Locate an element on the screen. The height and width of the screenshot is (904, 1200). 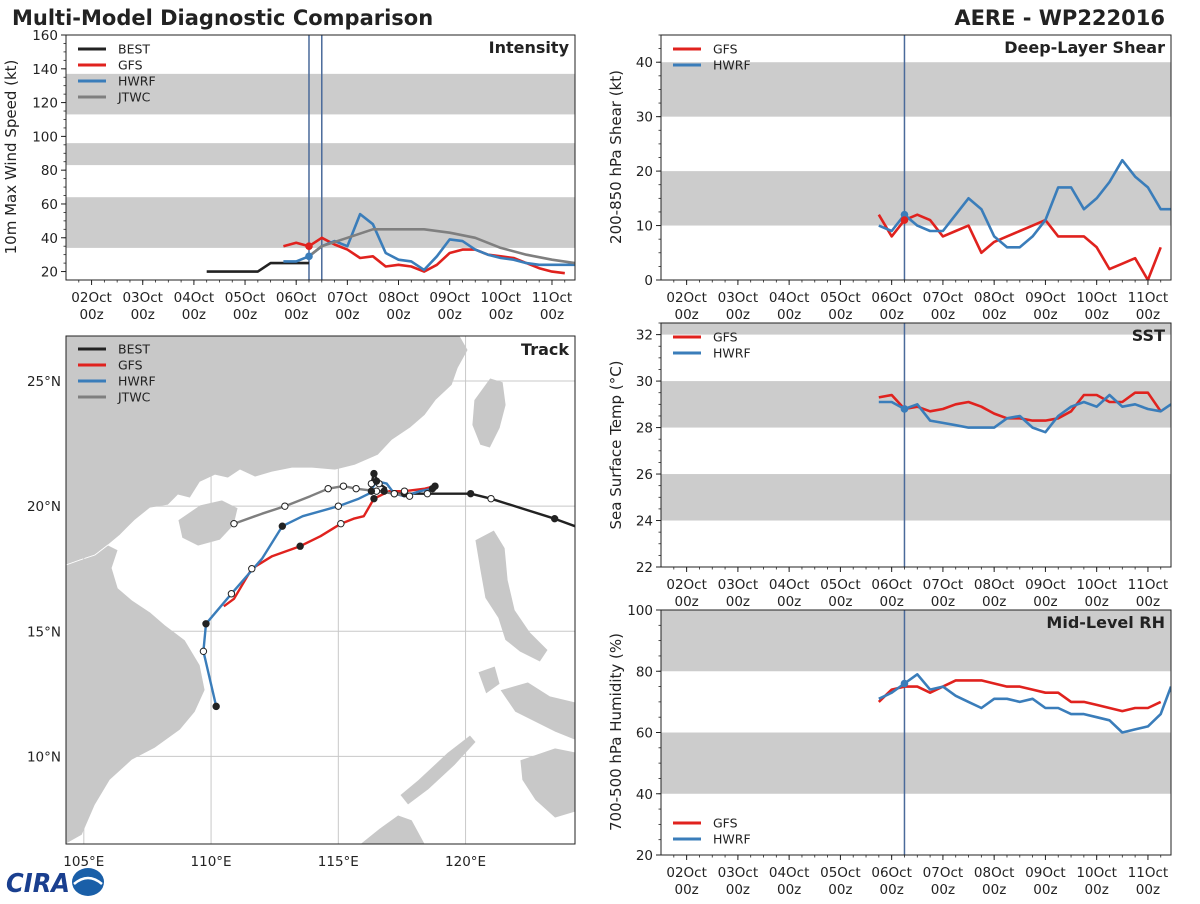
logo-text: CIRA is located at coordinates (38, 884).